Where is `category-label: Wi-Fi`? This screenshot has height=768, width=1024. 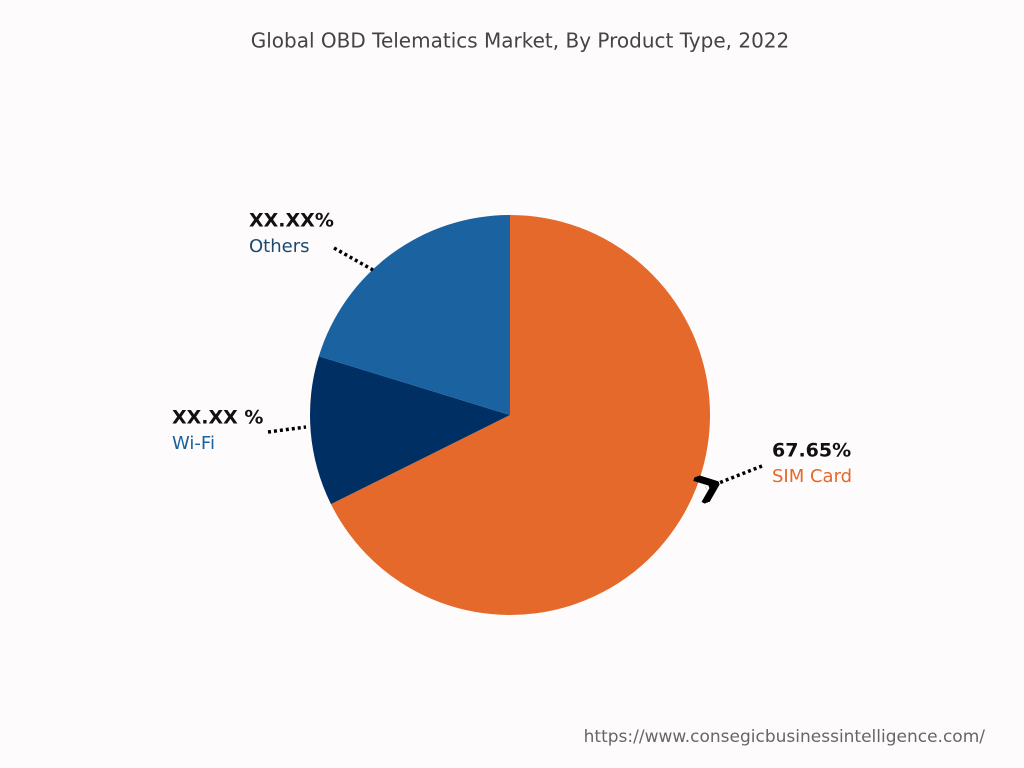 category-label: Wi-Fi is located at coordinates (193, 443).